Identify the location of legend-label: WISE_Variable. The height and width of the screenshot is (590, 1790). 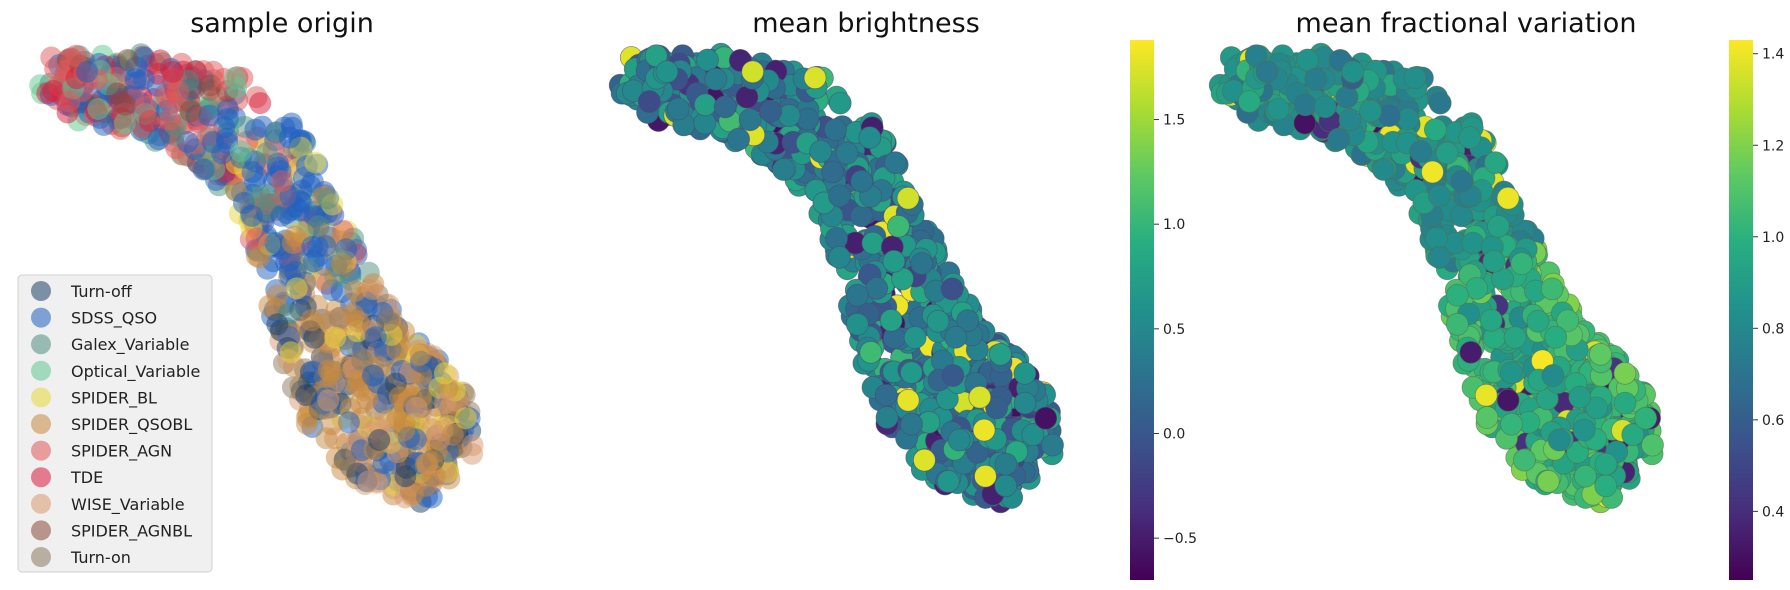
(128, 505).